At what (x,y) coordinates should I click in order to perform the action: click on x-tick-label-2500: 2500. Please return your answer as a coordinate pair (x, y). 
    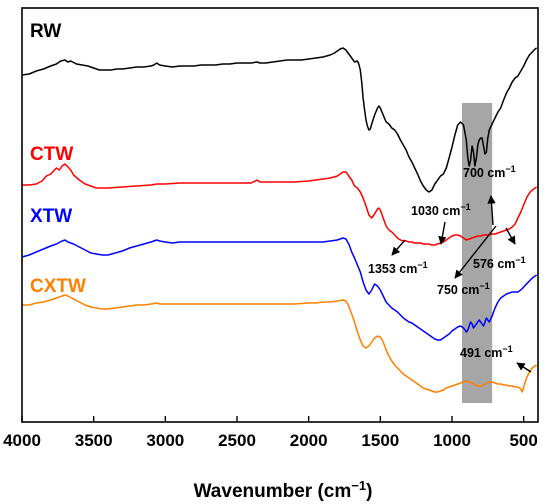
    Looking at the image, I should click on (237, 440).